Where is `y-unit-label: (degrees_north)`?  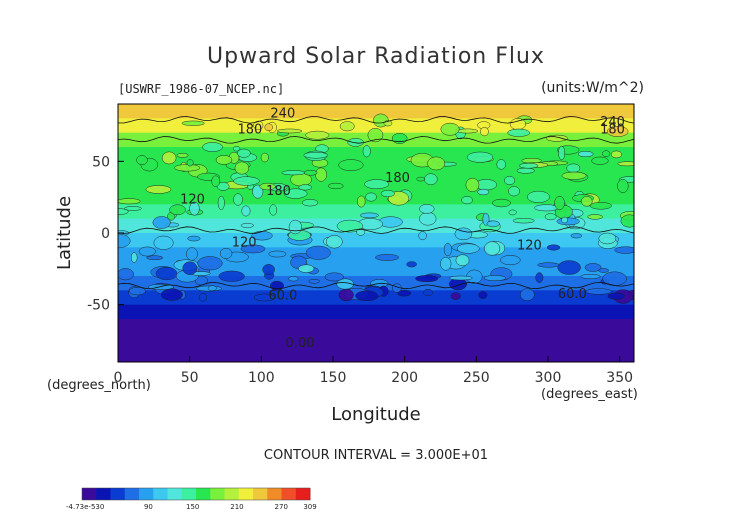 y-unit-label: (degrees_north) is located at coordinates (99, 385).